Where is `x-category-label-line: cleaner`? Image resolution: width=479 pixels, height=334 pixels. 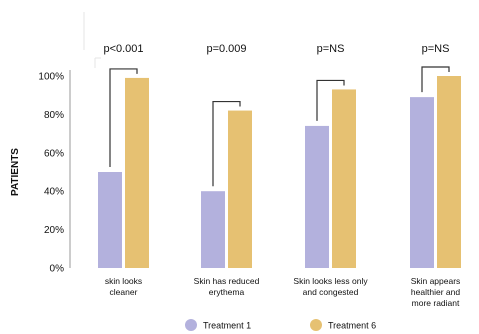 x-category-label-line: cleaner is located at coordinates (124, 292).